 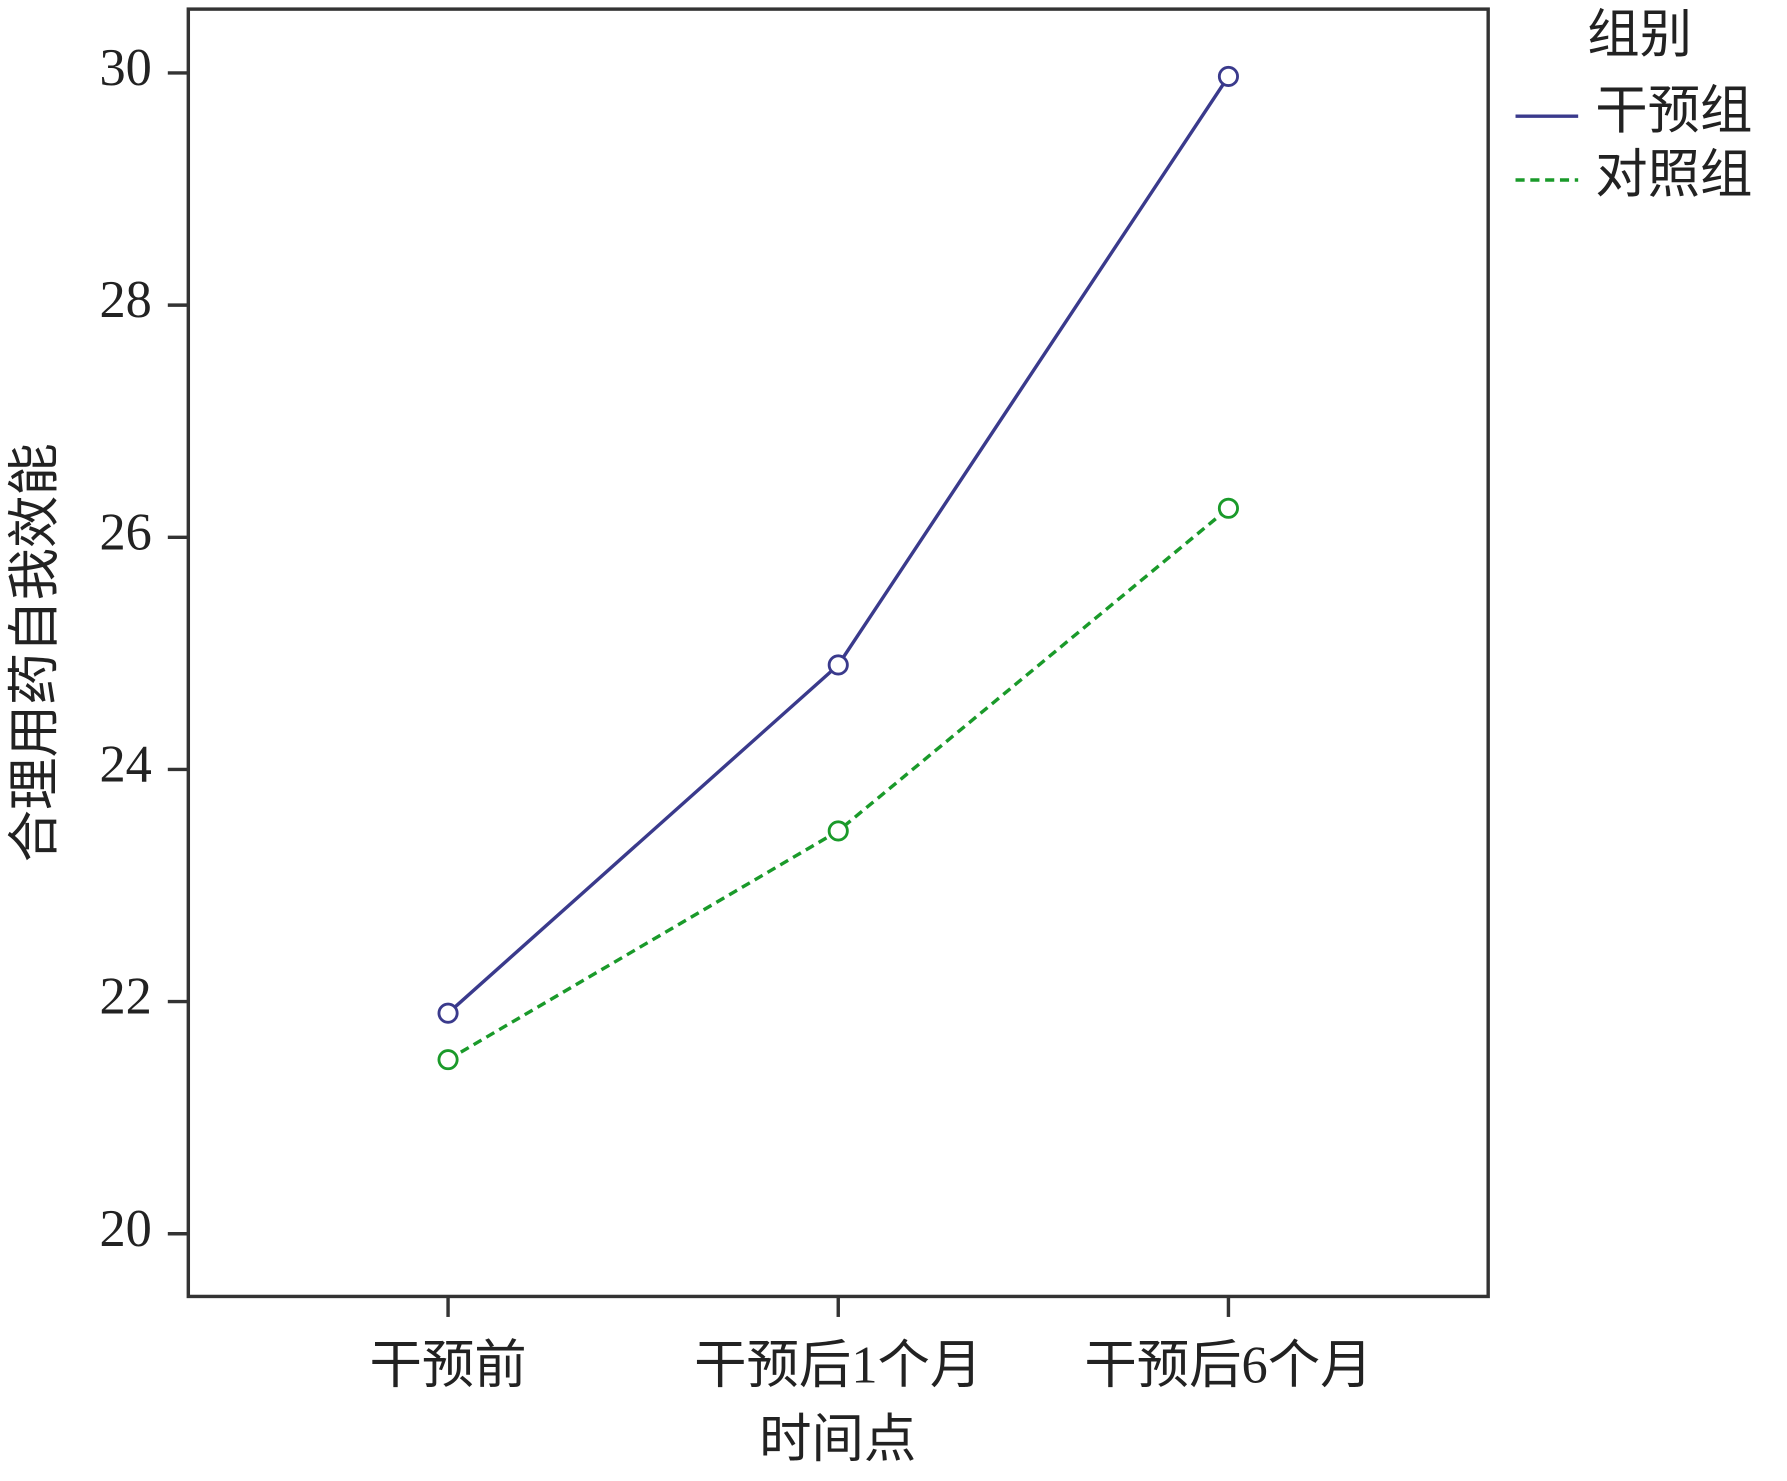 What do you see at coordinates (1639, 35) in the screenshot?
I see `legend-title: 组别` at bounding box center [1639, 35].